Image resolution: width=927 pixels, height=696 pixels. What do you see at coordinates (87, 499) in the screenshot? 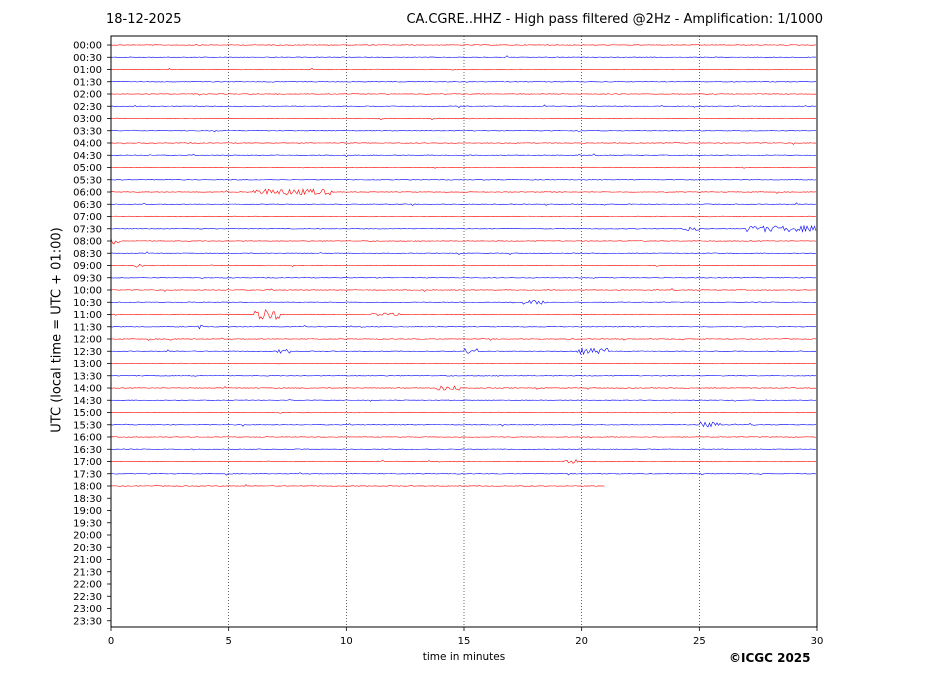
I see `y-tick-label: 18:30` at bounding box center [87, 499].